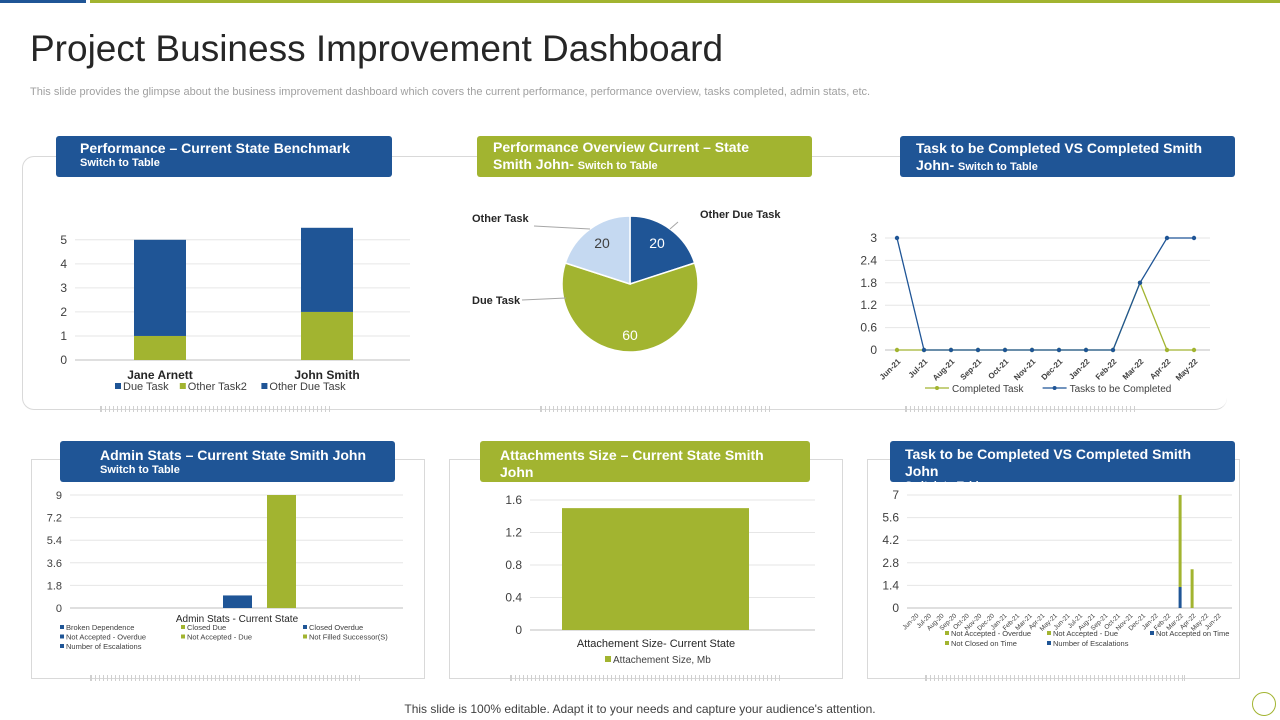 This screenshot has height=720, width=1280. Describe the element at coordinates (1187, 370) in the screenshot. I see `tasks-line-xtick-label: May-22` at that location.